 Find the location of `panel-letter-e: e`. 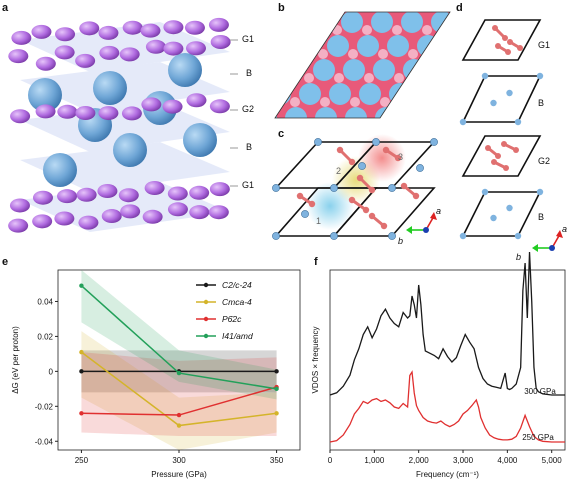

panel-letter-e: e is located at coordinates (5, 262).